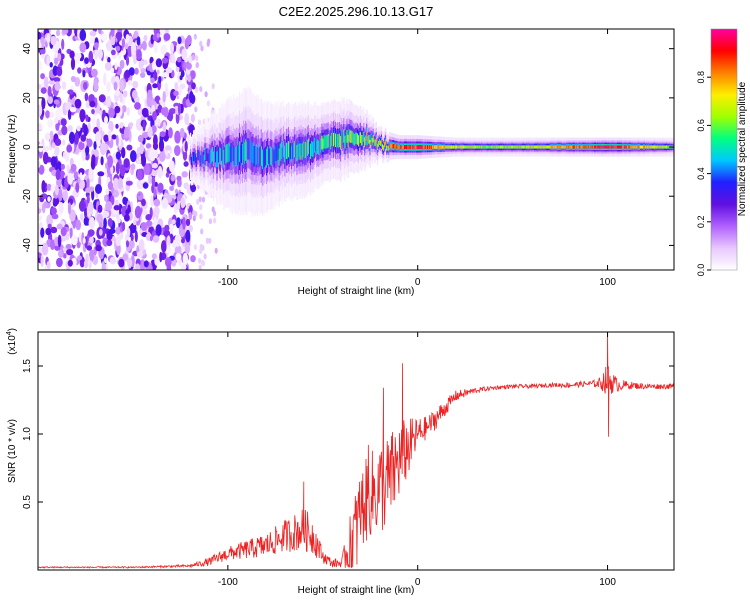 This screenshot has width=750, height=600. I want to click on spectrogram-y-tick-label: 0, so click(27, 147).